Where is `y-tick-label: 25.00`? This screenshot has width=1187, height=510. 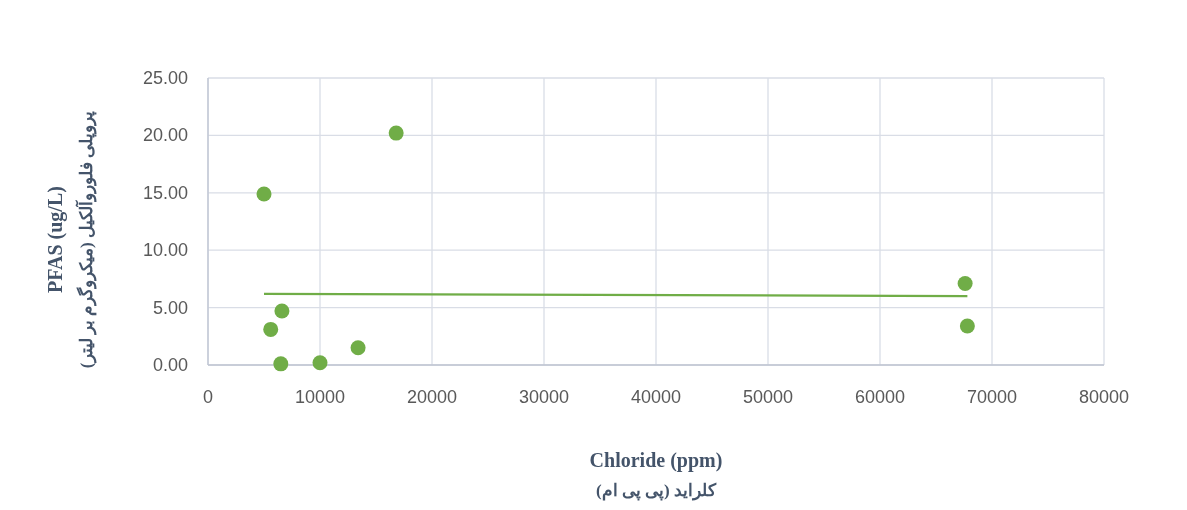
y-tick-label: 25.00 is located at coordinates (165, 78).